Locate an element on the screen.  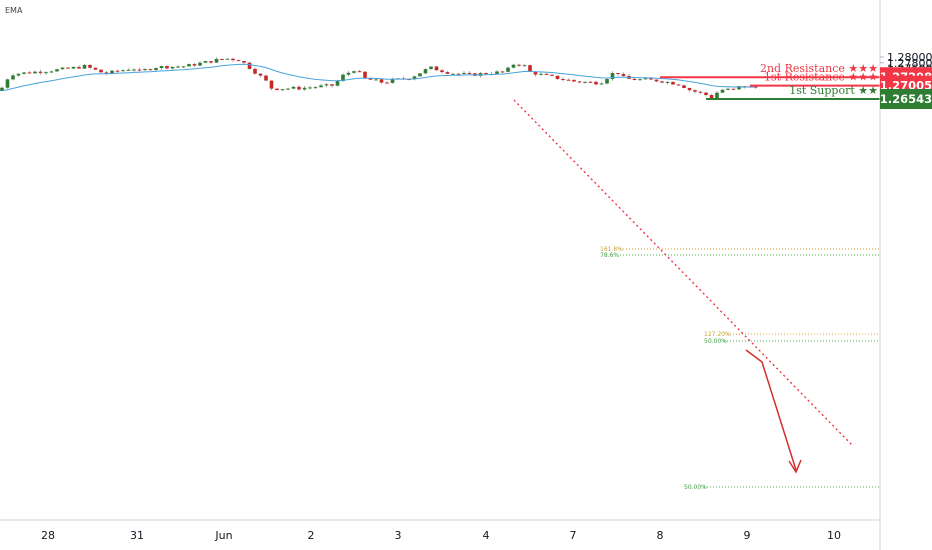
x-axis: 28 31 Jun 2 3 4 7 8 9 10 is located at coordinates (441, 535).